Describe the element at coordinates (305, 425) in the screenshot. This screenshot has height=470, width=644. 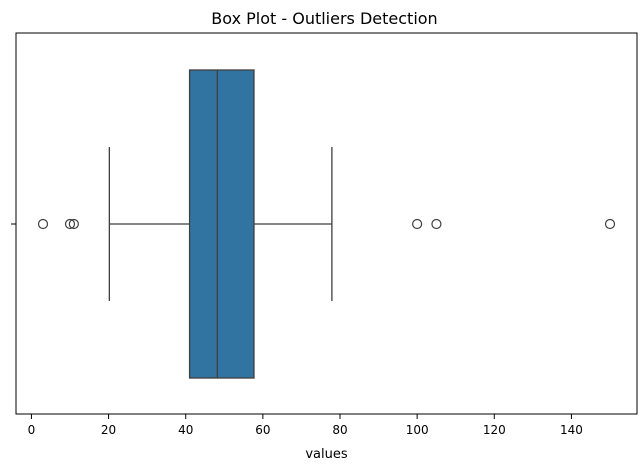
I see `x-axis: 0 20 40 60 80 100 120 140` at that location.